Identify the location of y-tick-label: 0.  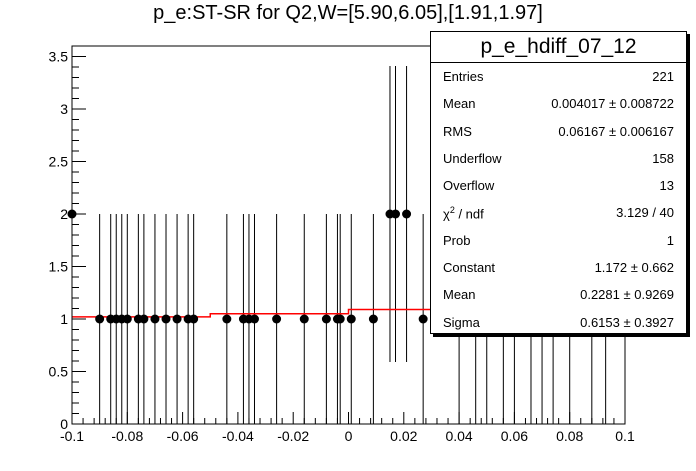
(64, 424).